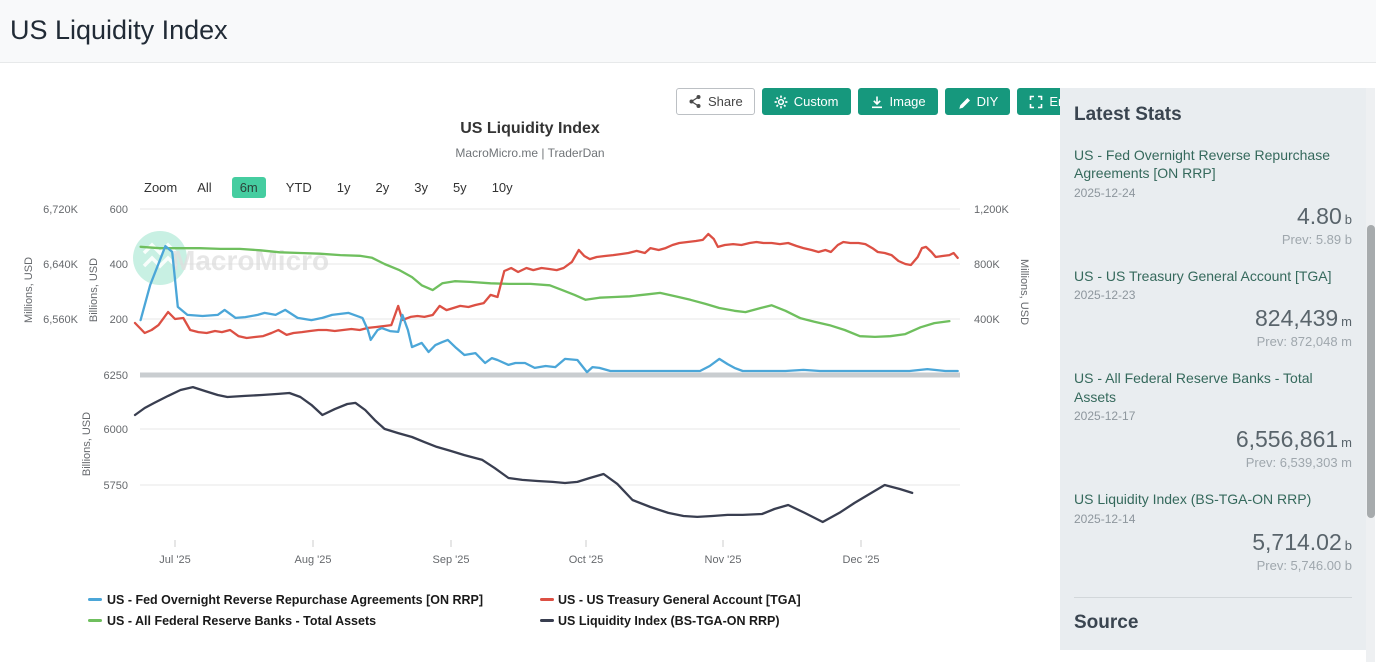 The width and height of the screenshot is (1376, 662). Describe the element at coordinates (1370, 371) in the screenshot. I see `scrollbar-thumb` at that location.